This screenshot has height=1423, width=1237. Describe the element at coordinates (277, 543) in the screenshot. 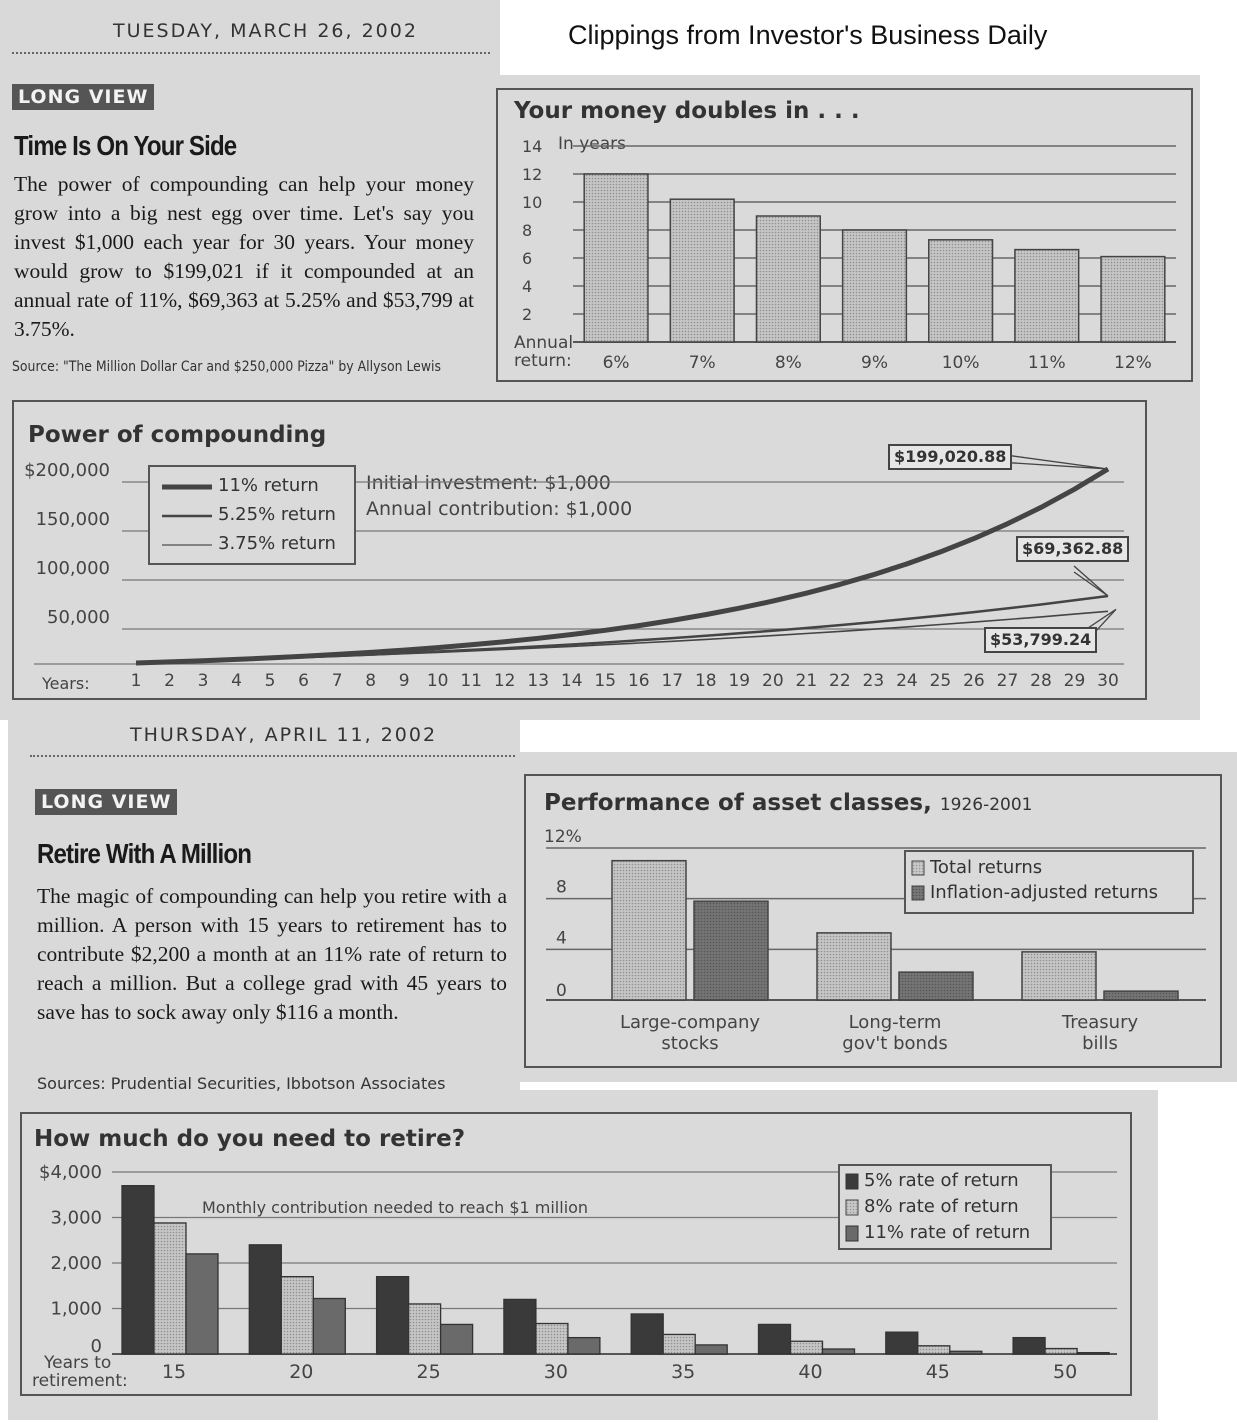

I see `legend-375pct: 3.75% return` at that location.